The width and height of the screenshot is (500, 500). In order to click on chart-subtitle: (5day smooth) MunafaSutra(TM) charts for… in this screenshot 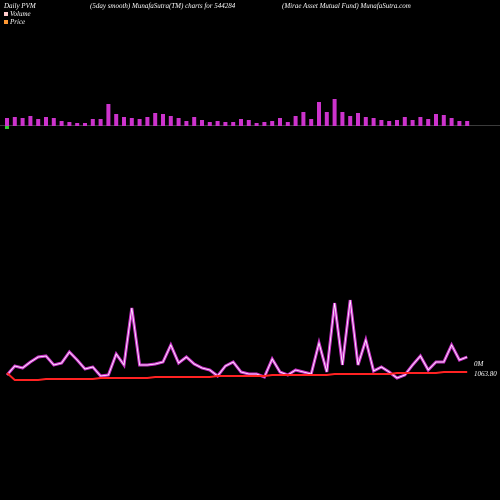, I will do `click(163, 6)`.